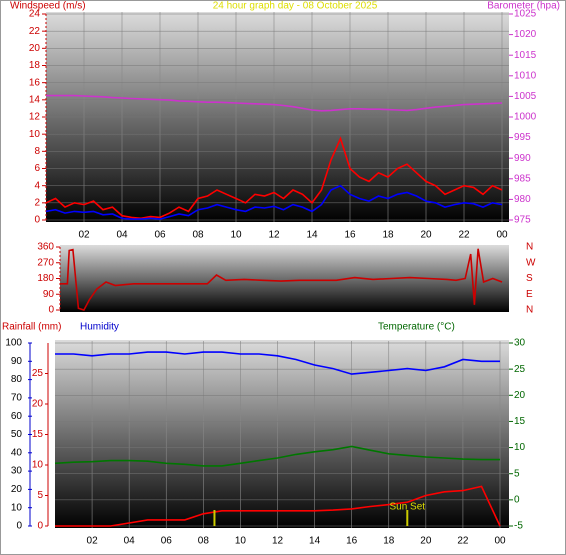 Image resolution: width=566 pixels, height=555 pixels. What do you see at coordinates (520, 369) in the screenshot?
I see `y2-tick-label: 25` at bounding box center [520, 369].